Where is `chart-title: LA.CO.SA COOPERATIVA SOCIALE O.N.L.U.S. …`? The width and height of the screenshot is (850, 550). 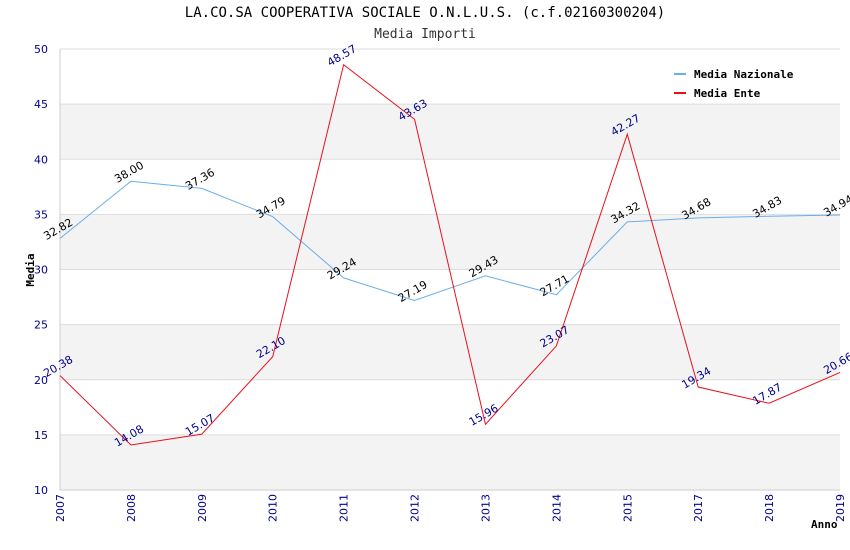
chart-title: LA.CO.SA COOPERATIVA SOCIALE O.N.L.U.S. … is located at coordinates (425, 13).